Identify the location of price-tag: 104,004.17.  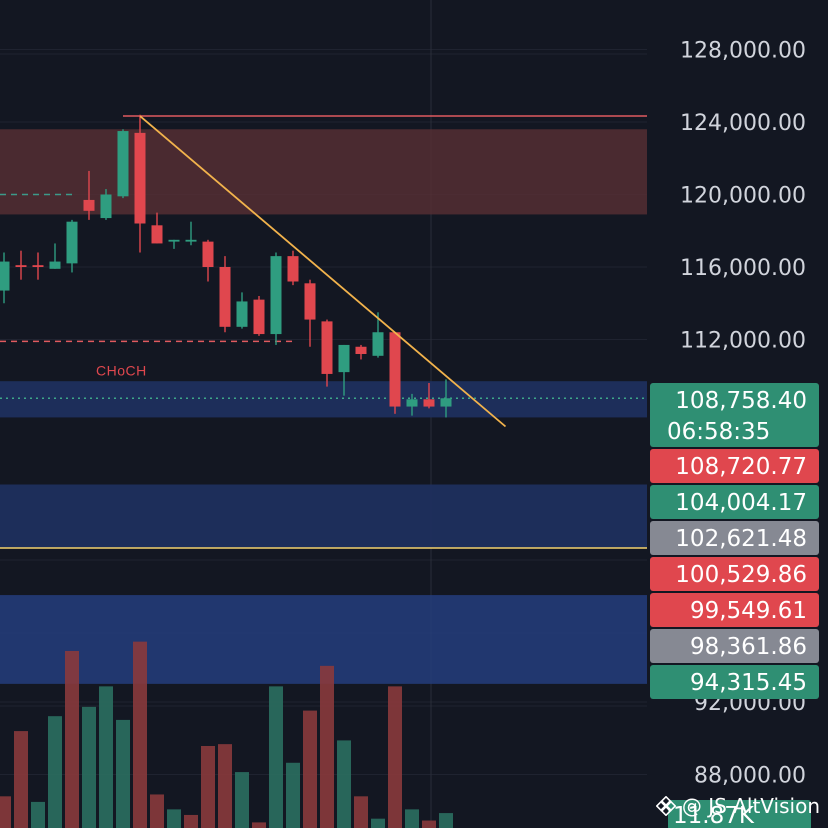
(734, 502).